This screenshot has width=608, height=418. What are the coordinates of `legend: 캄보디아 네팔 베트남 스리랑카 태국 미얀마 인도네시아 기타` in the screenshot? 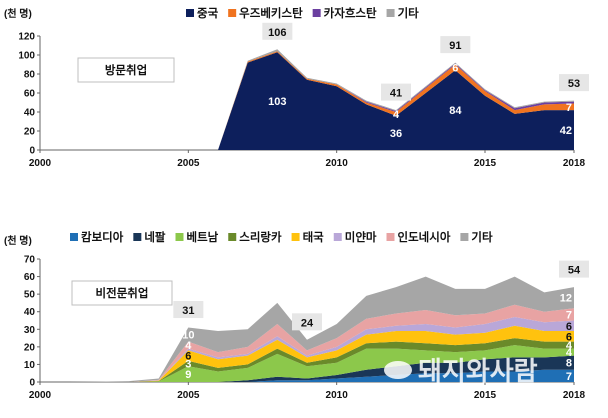 It's located at (281, 237).